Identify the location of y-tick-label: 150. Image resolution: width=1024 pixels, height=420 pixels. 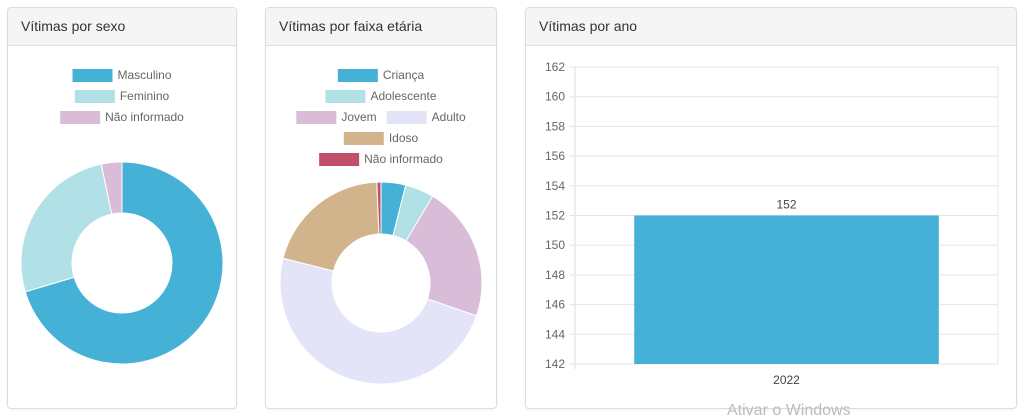
(555, 245).